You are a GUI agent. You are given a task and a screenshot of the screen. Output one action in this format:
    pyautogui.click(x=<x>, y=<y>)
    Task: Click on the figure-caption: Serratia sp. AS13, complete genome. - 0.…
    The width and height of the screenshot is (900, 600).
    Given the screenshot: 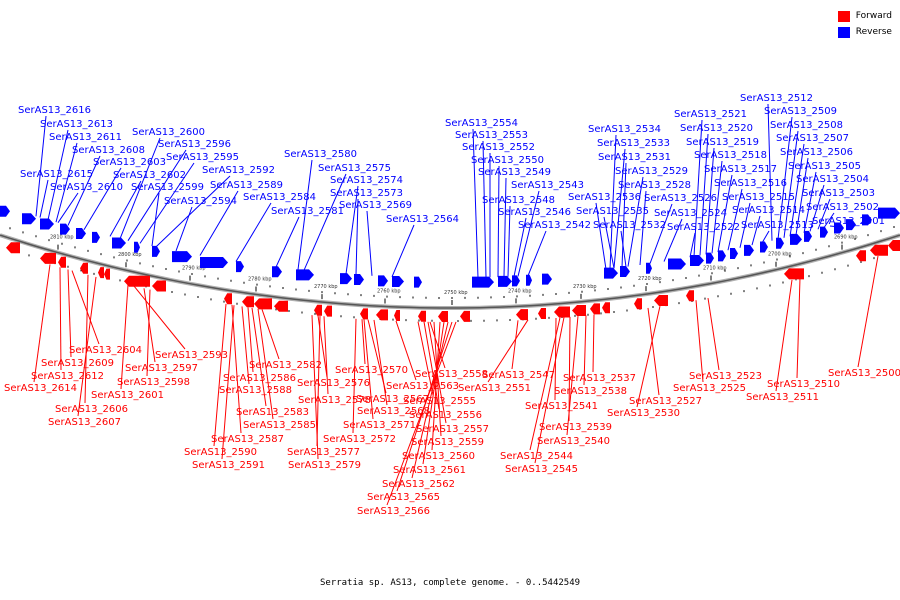 What is the action you would take?
    pyautogui.click(x=450, y=583)
    